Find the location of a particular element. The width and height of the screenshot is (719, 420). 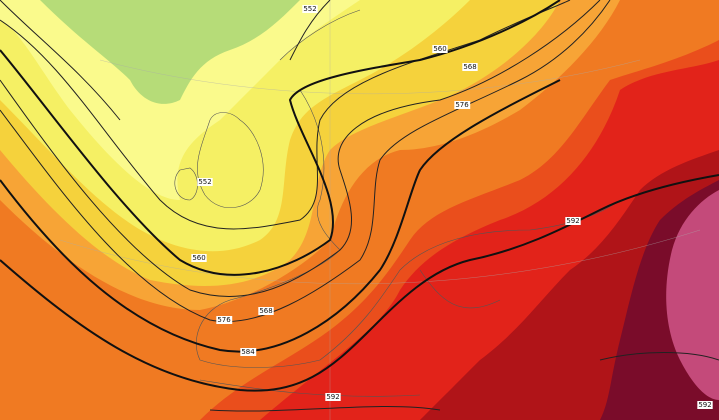

field-pink is located at coordinates (692, 295).